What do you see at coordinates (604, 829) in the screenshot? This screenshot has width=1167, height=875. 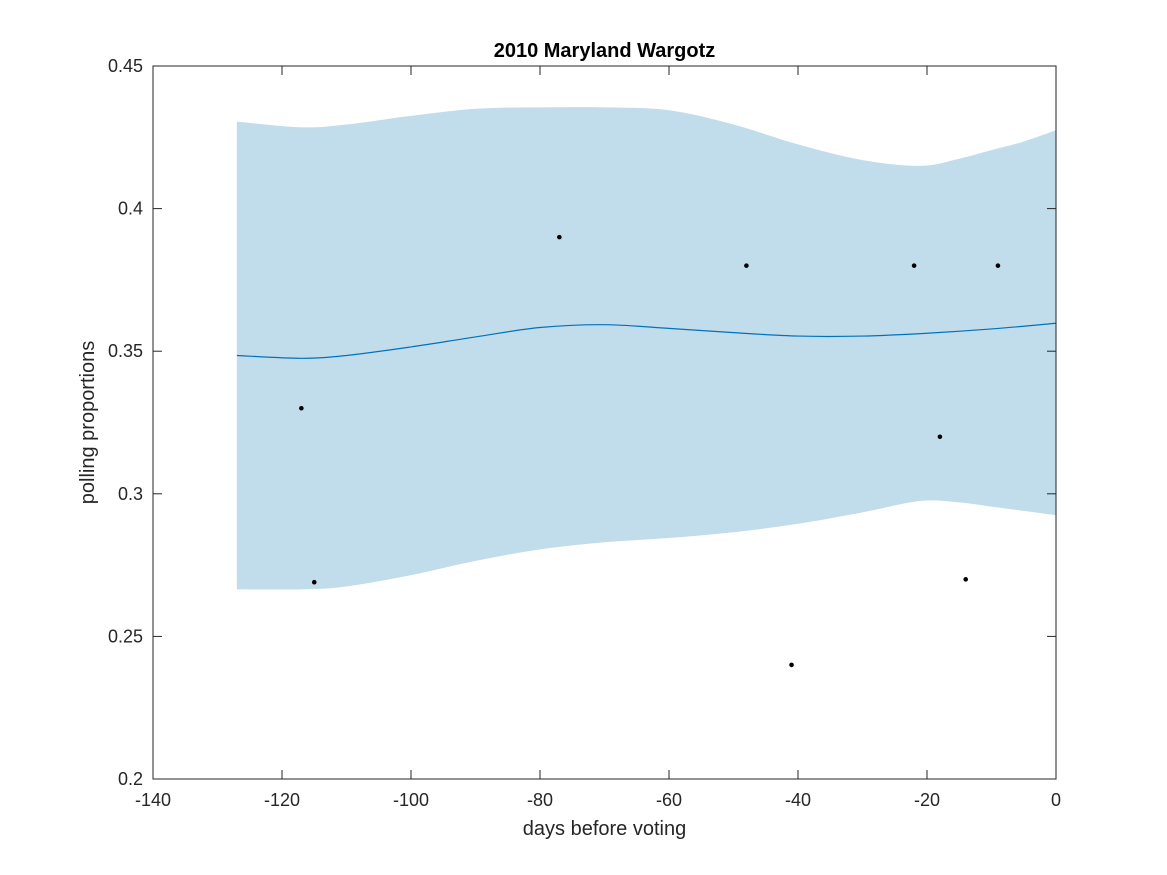 I see `x-axis-label: days before voting` at bounding box center [604, 829].